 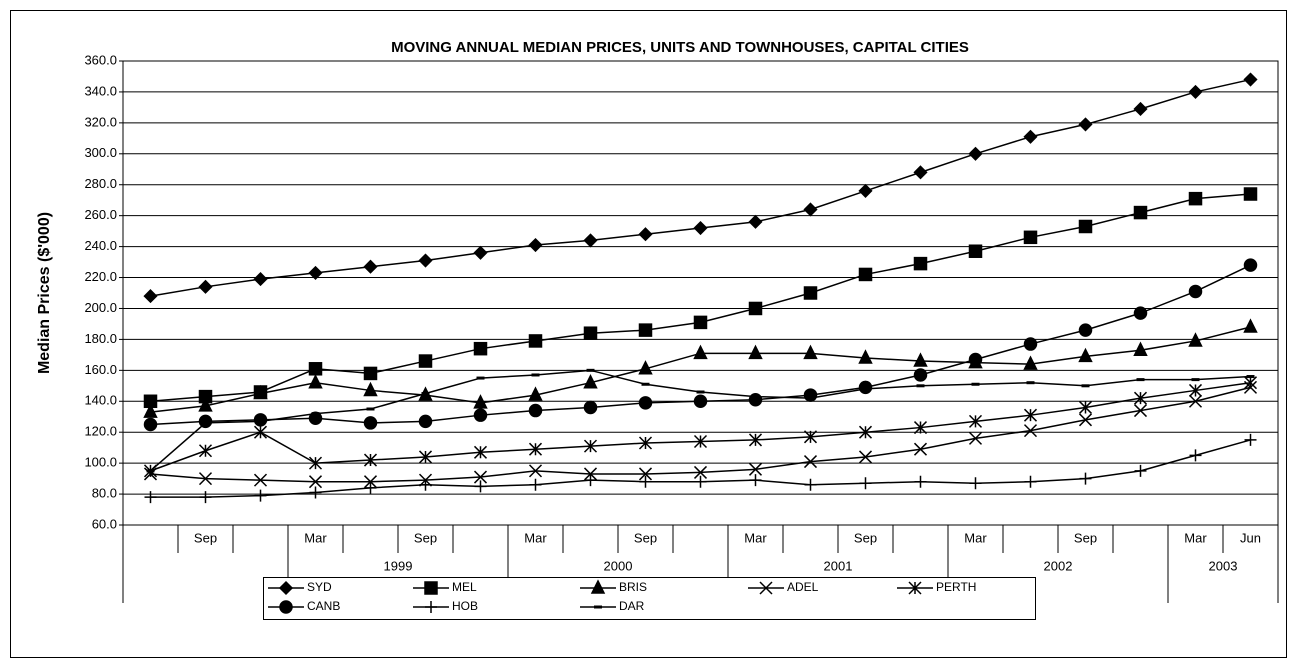 I want to click on y-tick-label: 220.0, so click(x=100, y=276).